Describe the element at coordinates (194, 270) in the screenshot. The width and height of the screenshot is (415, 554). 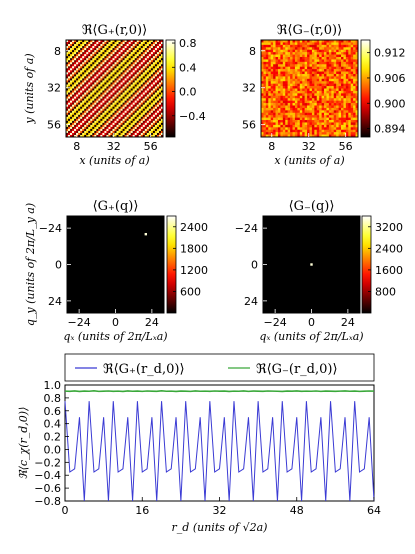
I see `colorbar-tick-label: 1200` at that location.